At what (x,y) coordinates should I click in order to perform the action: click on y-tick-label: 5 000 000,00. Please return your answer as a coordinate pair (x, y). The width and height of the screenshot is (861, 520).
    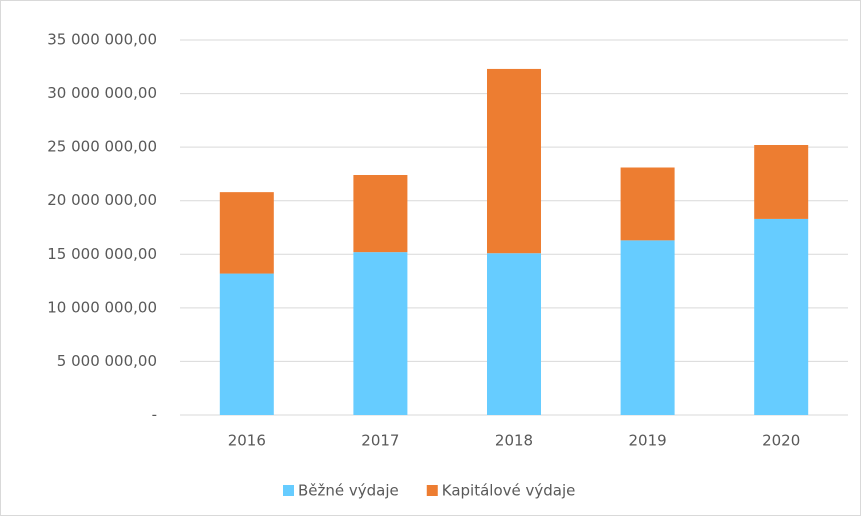
    Looking at the image, I should click on (107, 361).